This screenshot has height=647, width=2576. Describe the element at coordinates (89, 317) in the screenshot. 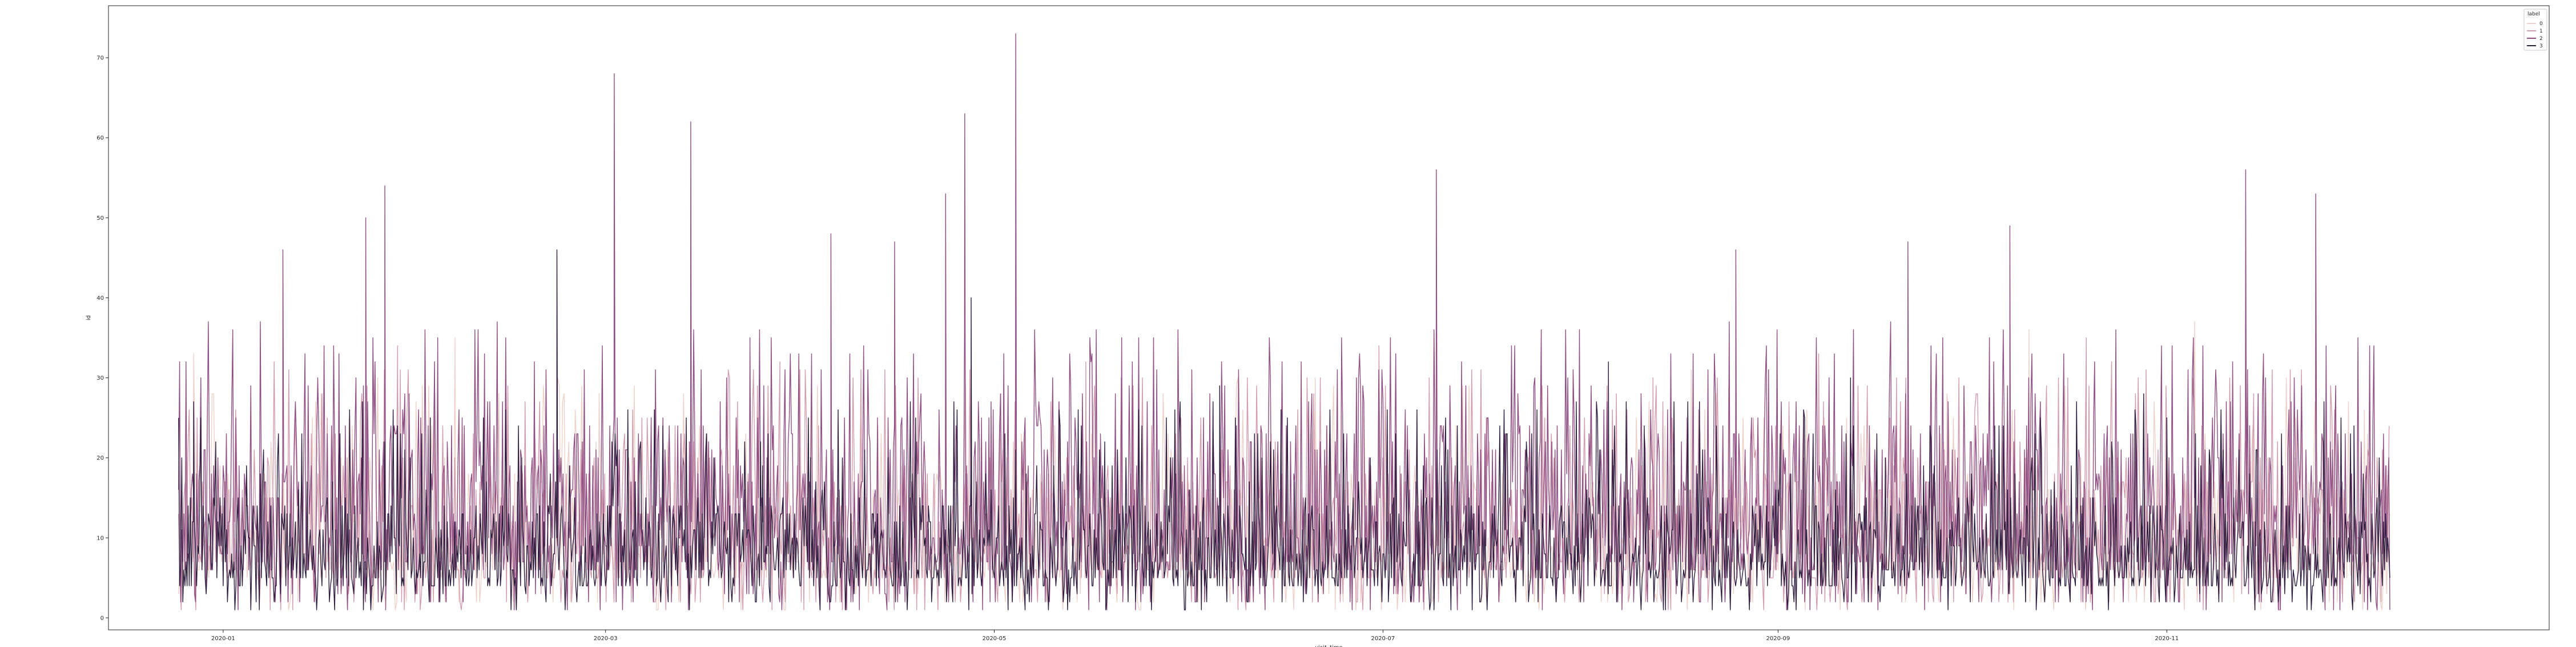

I see `y-axis-label: id` at that location.